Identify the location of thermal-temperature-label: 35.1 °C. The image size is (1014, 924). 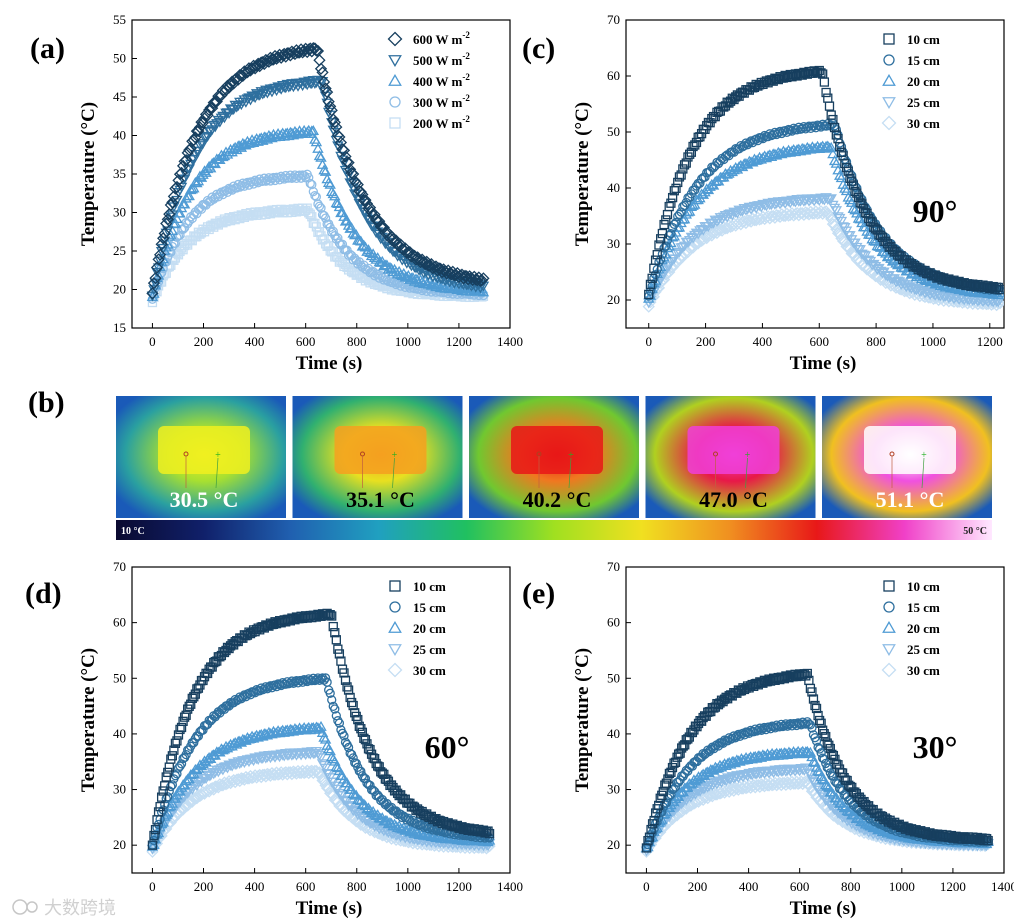
(380, 499).